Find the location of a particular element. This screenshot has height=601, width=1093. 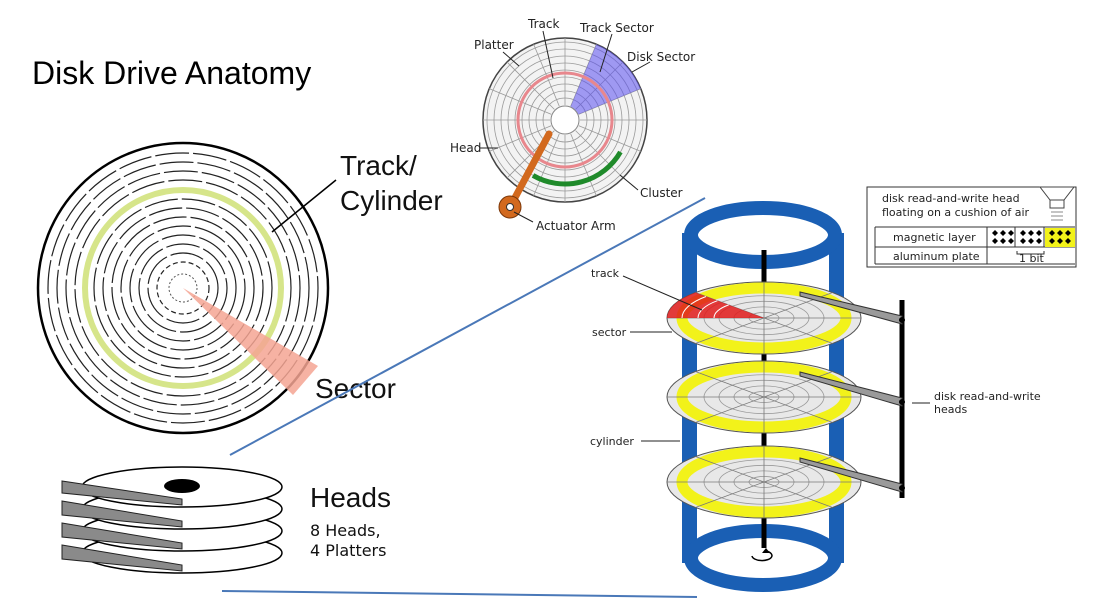

inset-head-line2: floating on a cushion of air is located at coordinates (956, 212).